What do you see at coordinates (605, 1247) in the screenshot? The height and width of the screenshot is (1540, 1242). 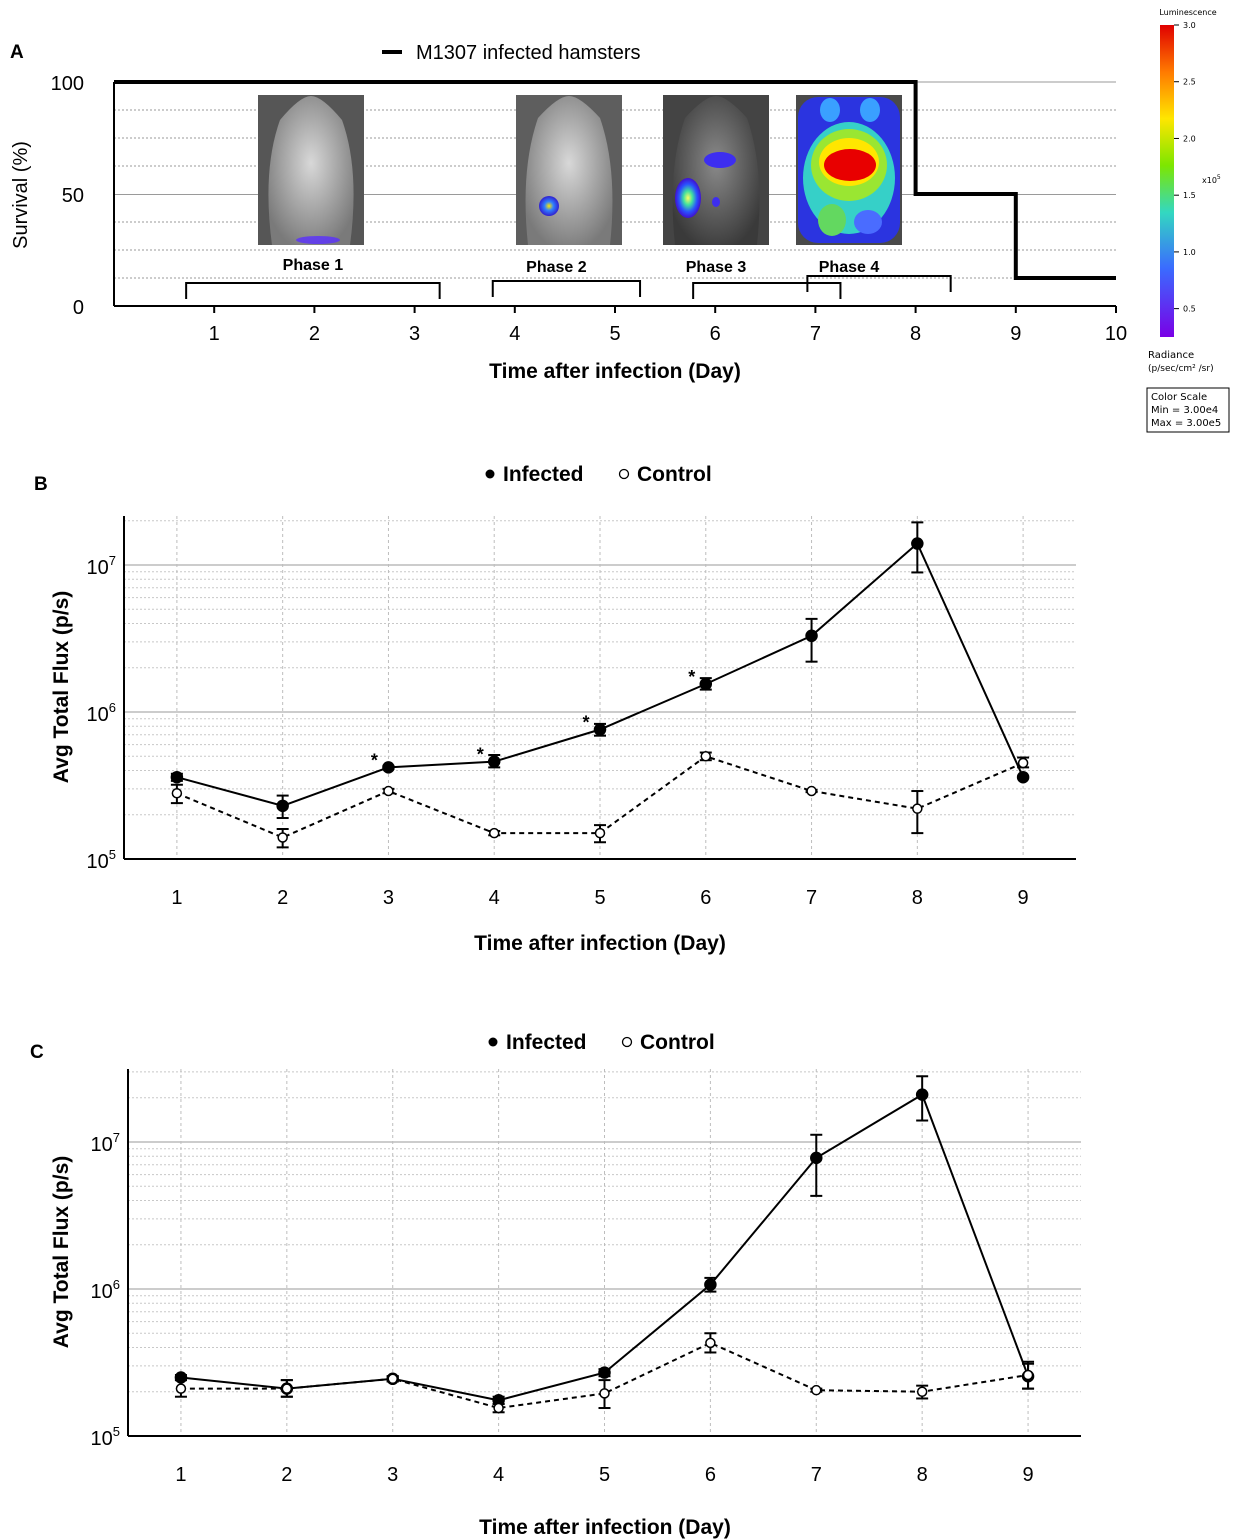 I see `infected-series-line` at bounding box center [605, 1247].